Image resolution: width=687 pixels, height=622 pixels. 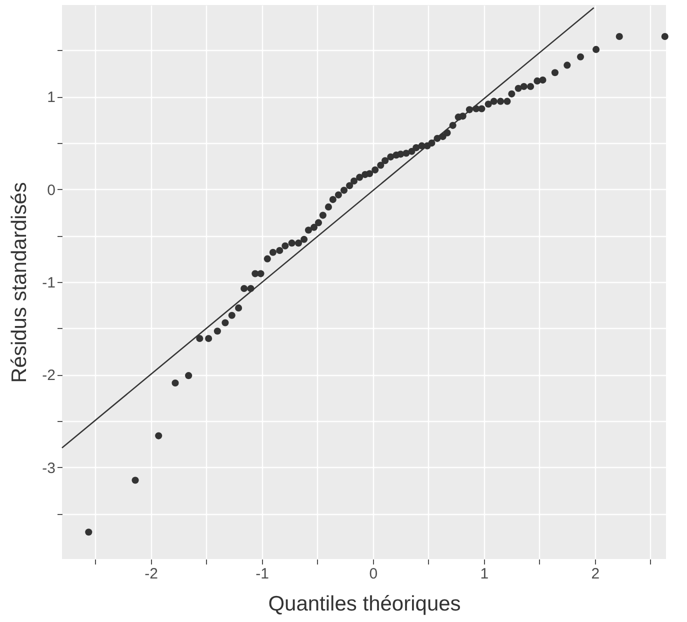 What do you see at coordinates (20, 282) in the screenshot?
I see `y-axis-title: Résidus standardisés` at bounding box center [20, 282].